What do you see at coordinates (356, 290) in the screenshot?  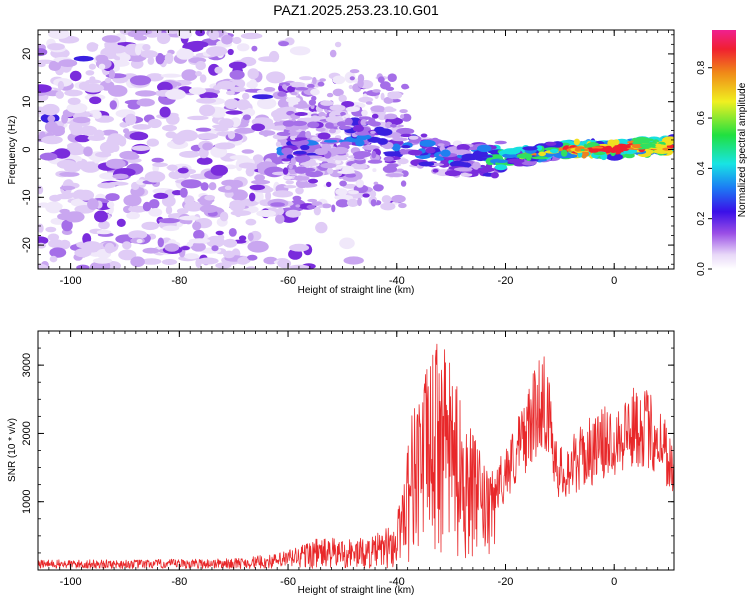 I see `top-xlabel: Height of straight line (km)` at bounding box center [356, 290].